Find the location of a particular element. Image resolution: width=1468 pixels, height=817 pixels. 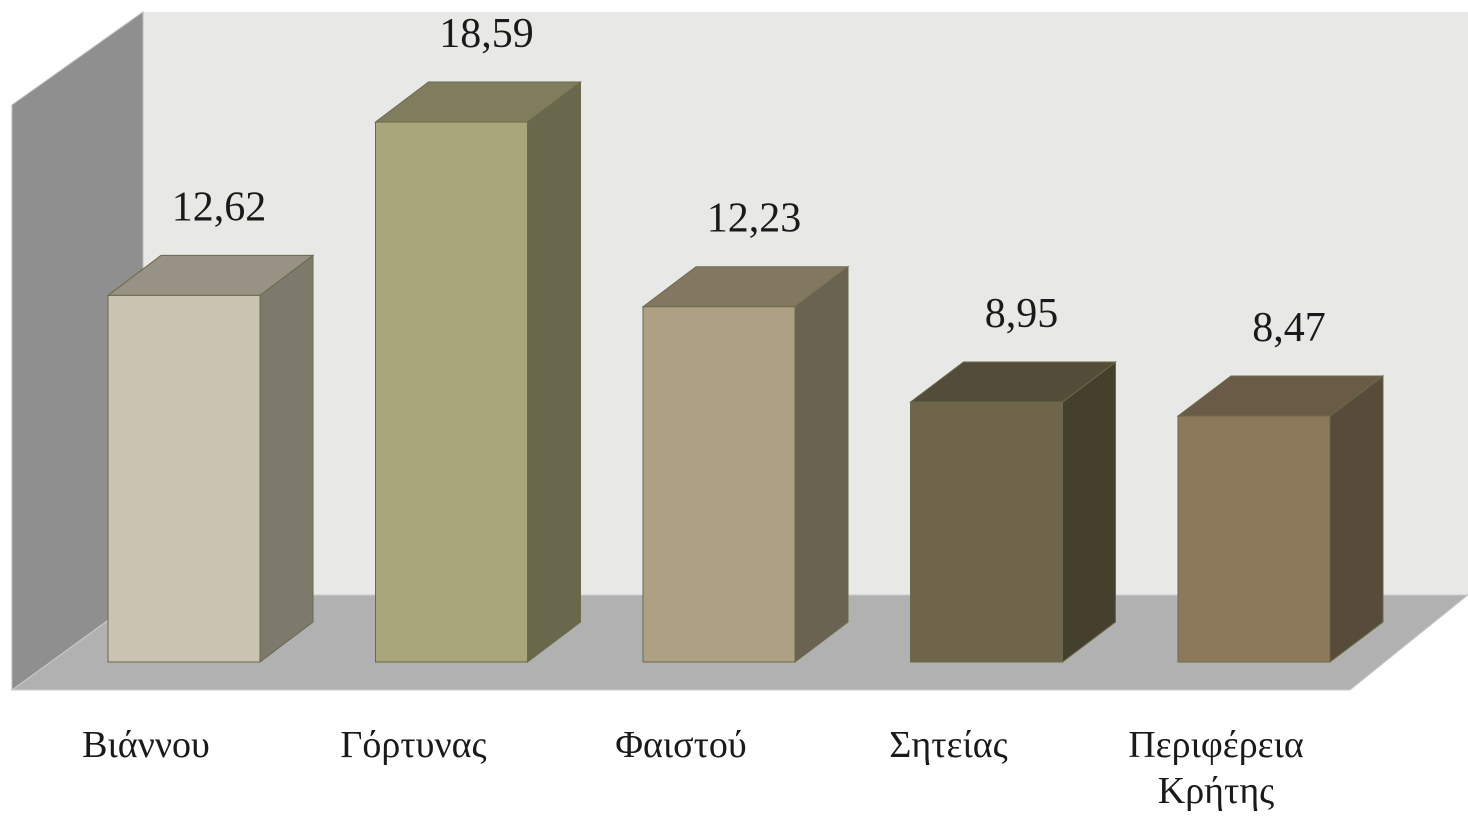

x-tick-label: Βιάννου is located at coordinates (146, 745).